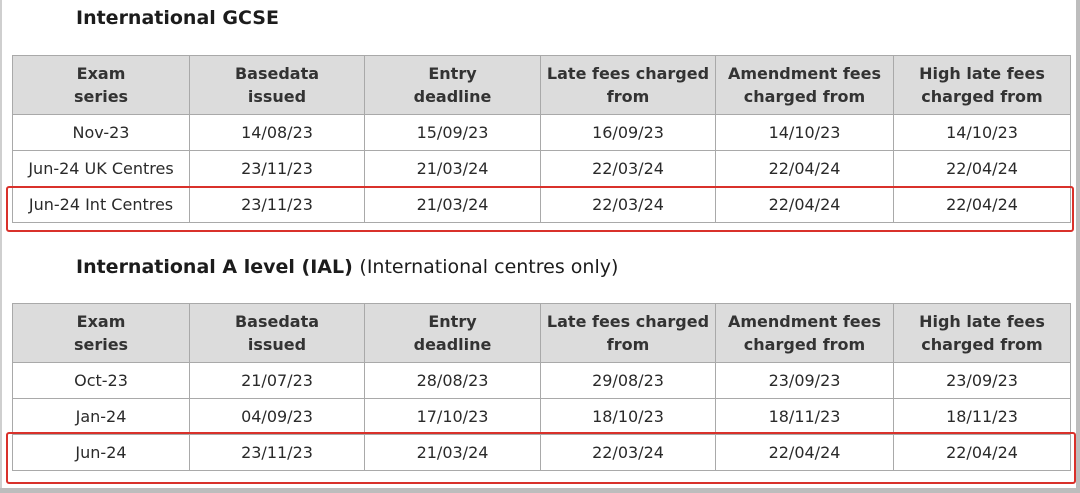  I want to click on cell-exam-series: Jun-24 UK Centres, so click(101, 168).